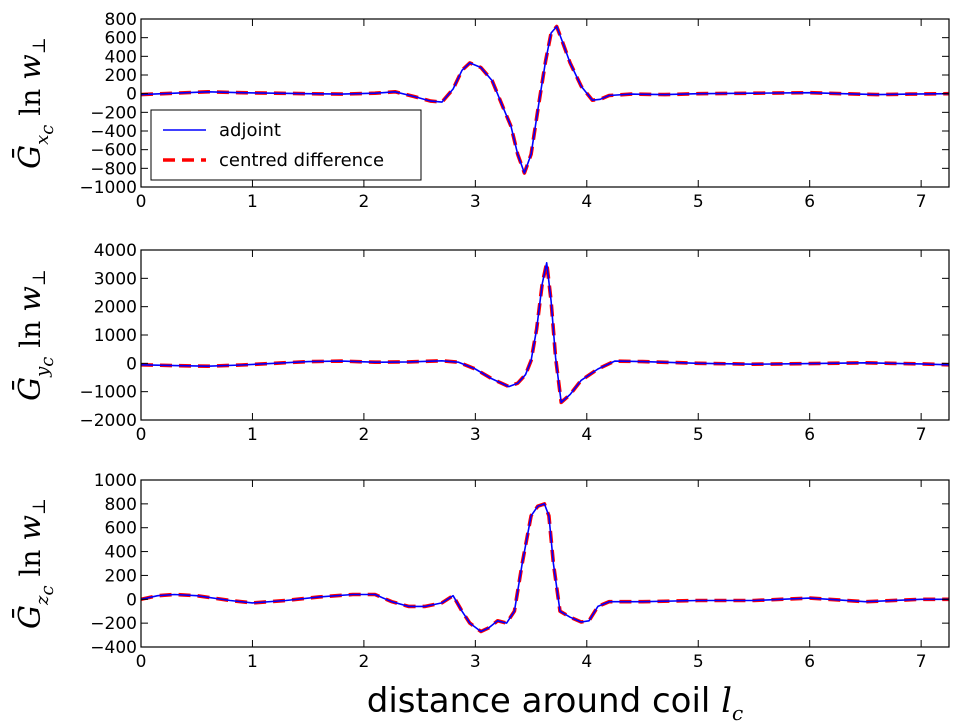  Describe the element at coordinates (108, 421) in the screenshot. I see `y-tick-label: −2000` at that location.